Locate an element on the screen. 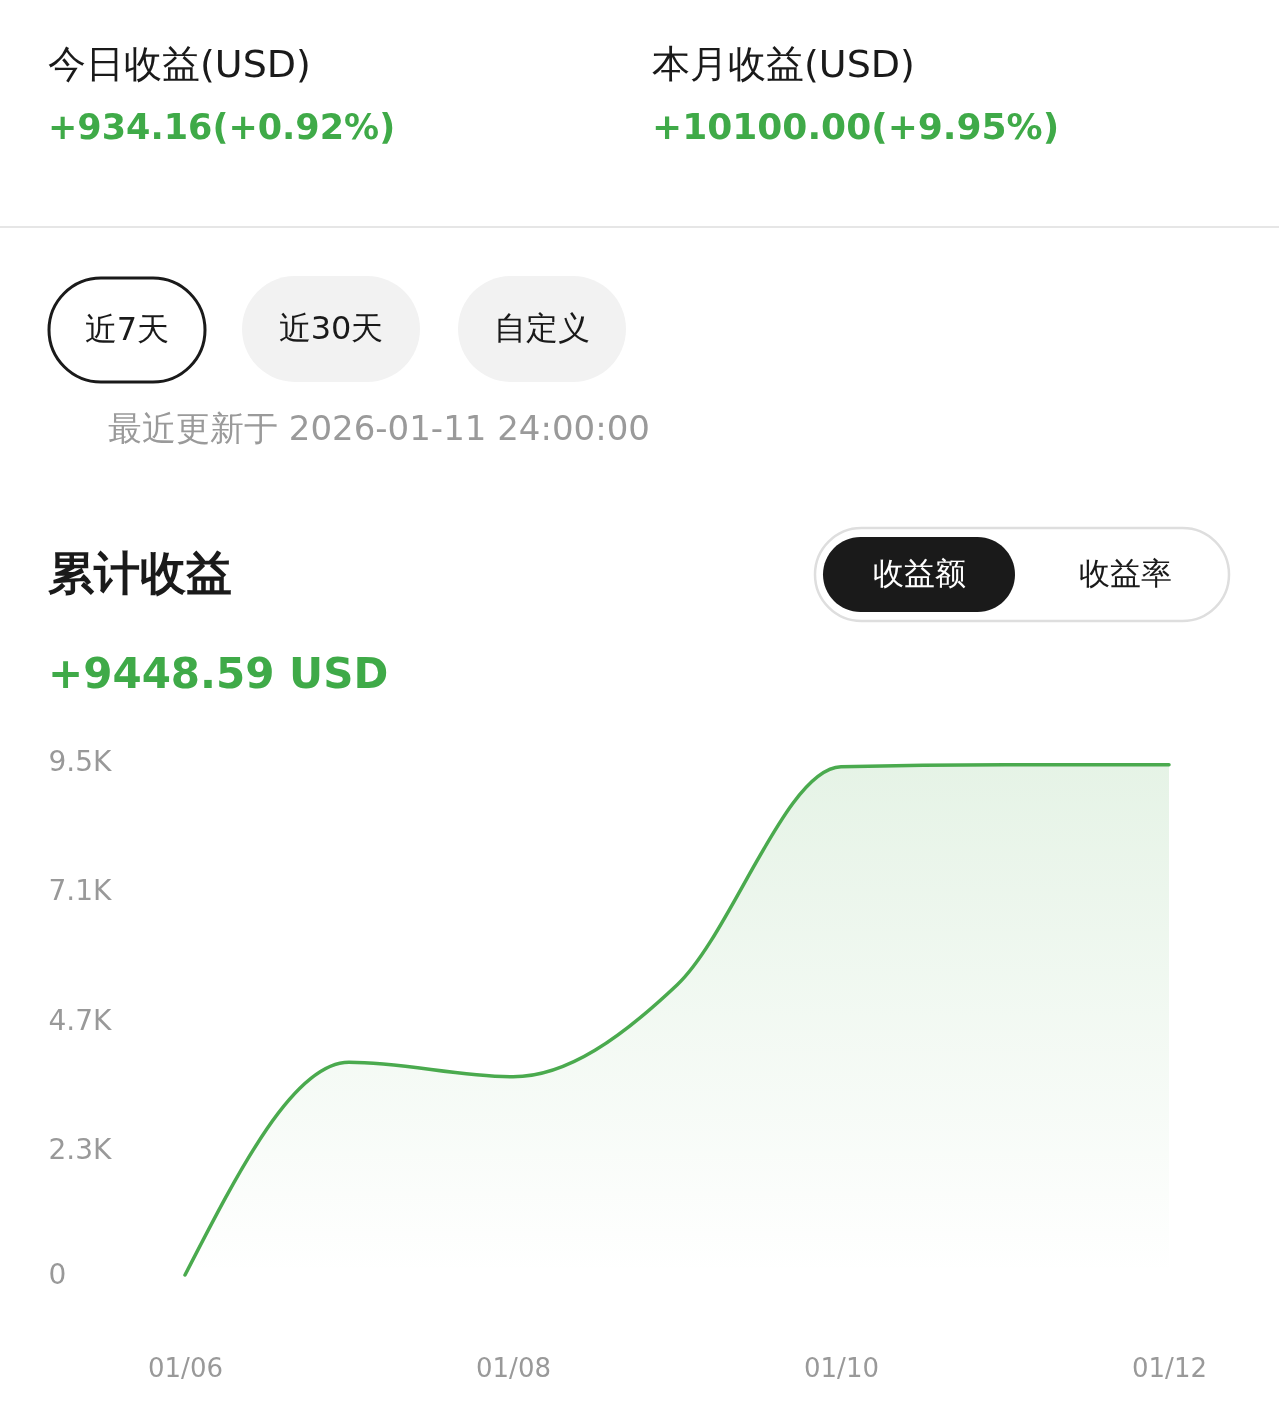 The width and height of the screenshot is (1279, 1401). text: 今日收益(USD) is located at coordinates (179, 64).